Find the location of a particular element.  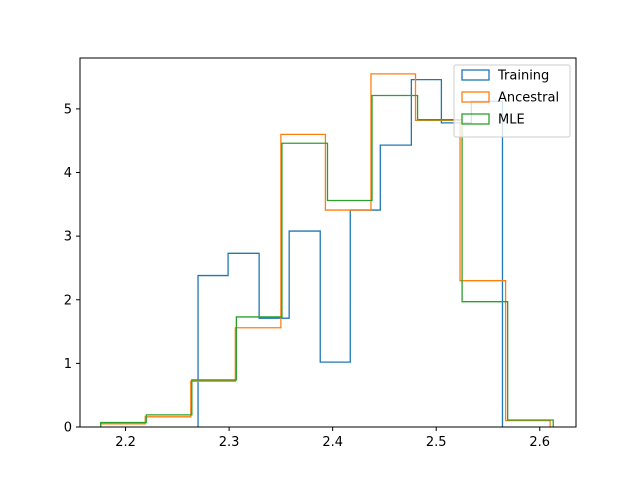

x-tick-label: 2.6 is located at coordinates (539, 442).